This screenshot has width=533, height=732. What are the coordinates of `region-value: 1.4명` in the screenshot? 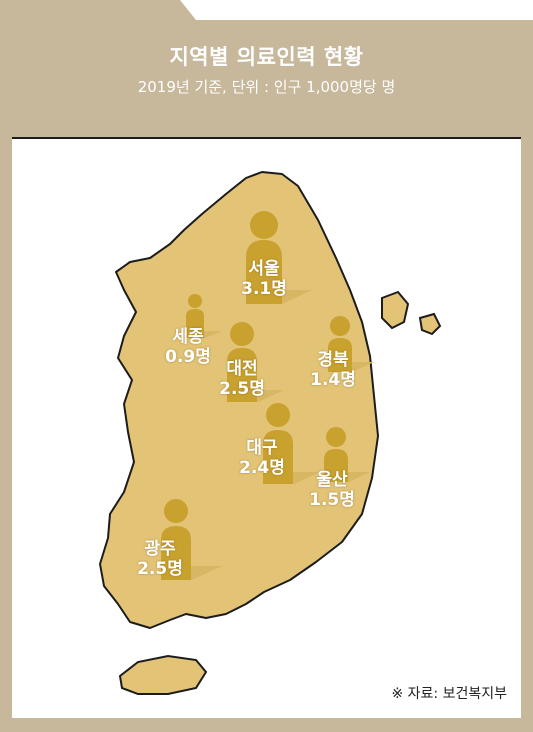 It's located at (333, 380).